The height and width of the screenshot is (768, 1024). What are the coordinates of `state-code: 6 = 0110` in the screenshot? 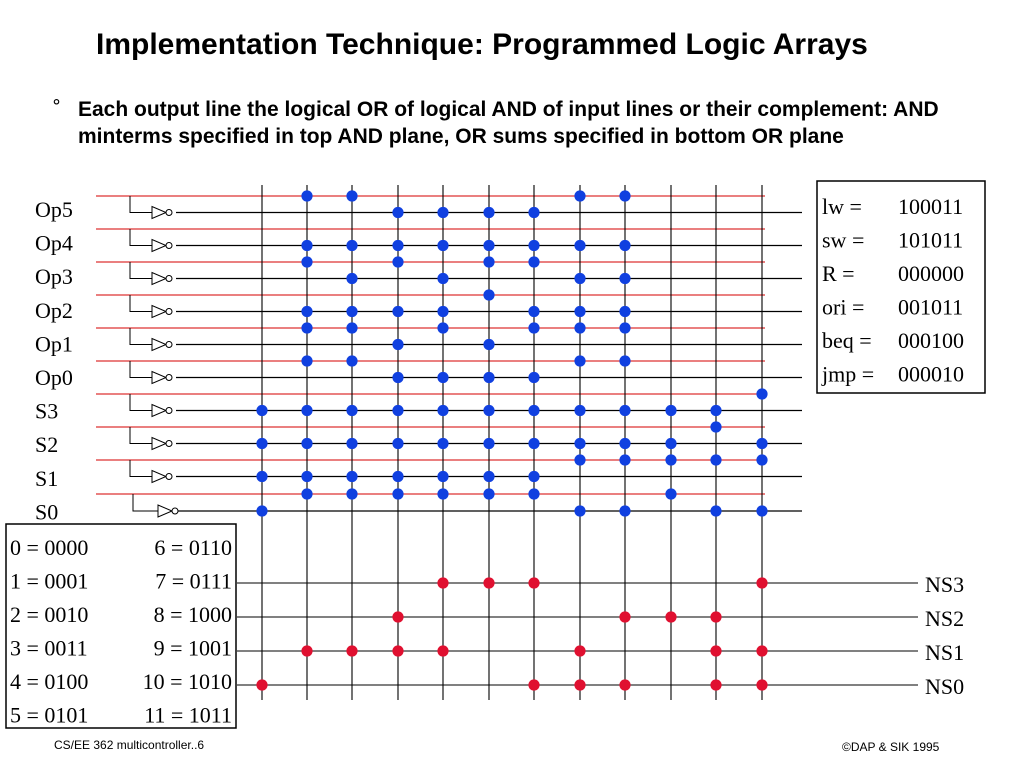 It's located at (193, 547).